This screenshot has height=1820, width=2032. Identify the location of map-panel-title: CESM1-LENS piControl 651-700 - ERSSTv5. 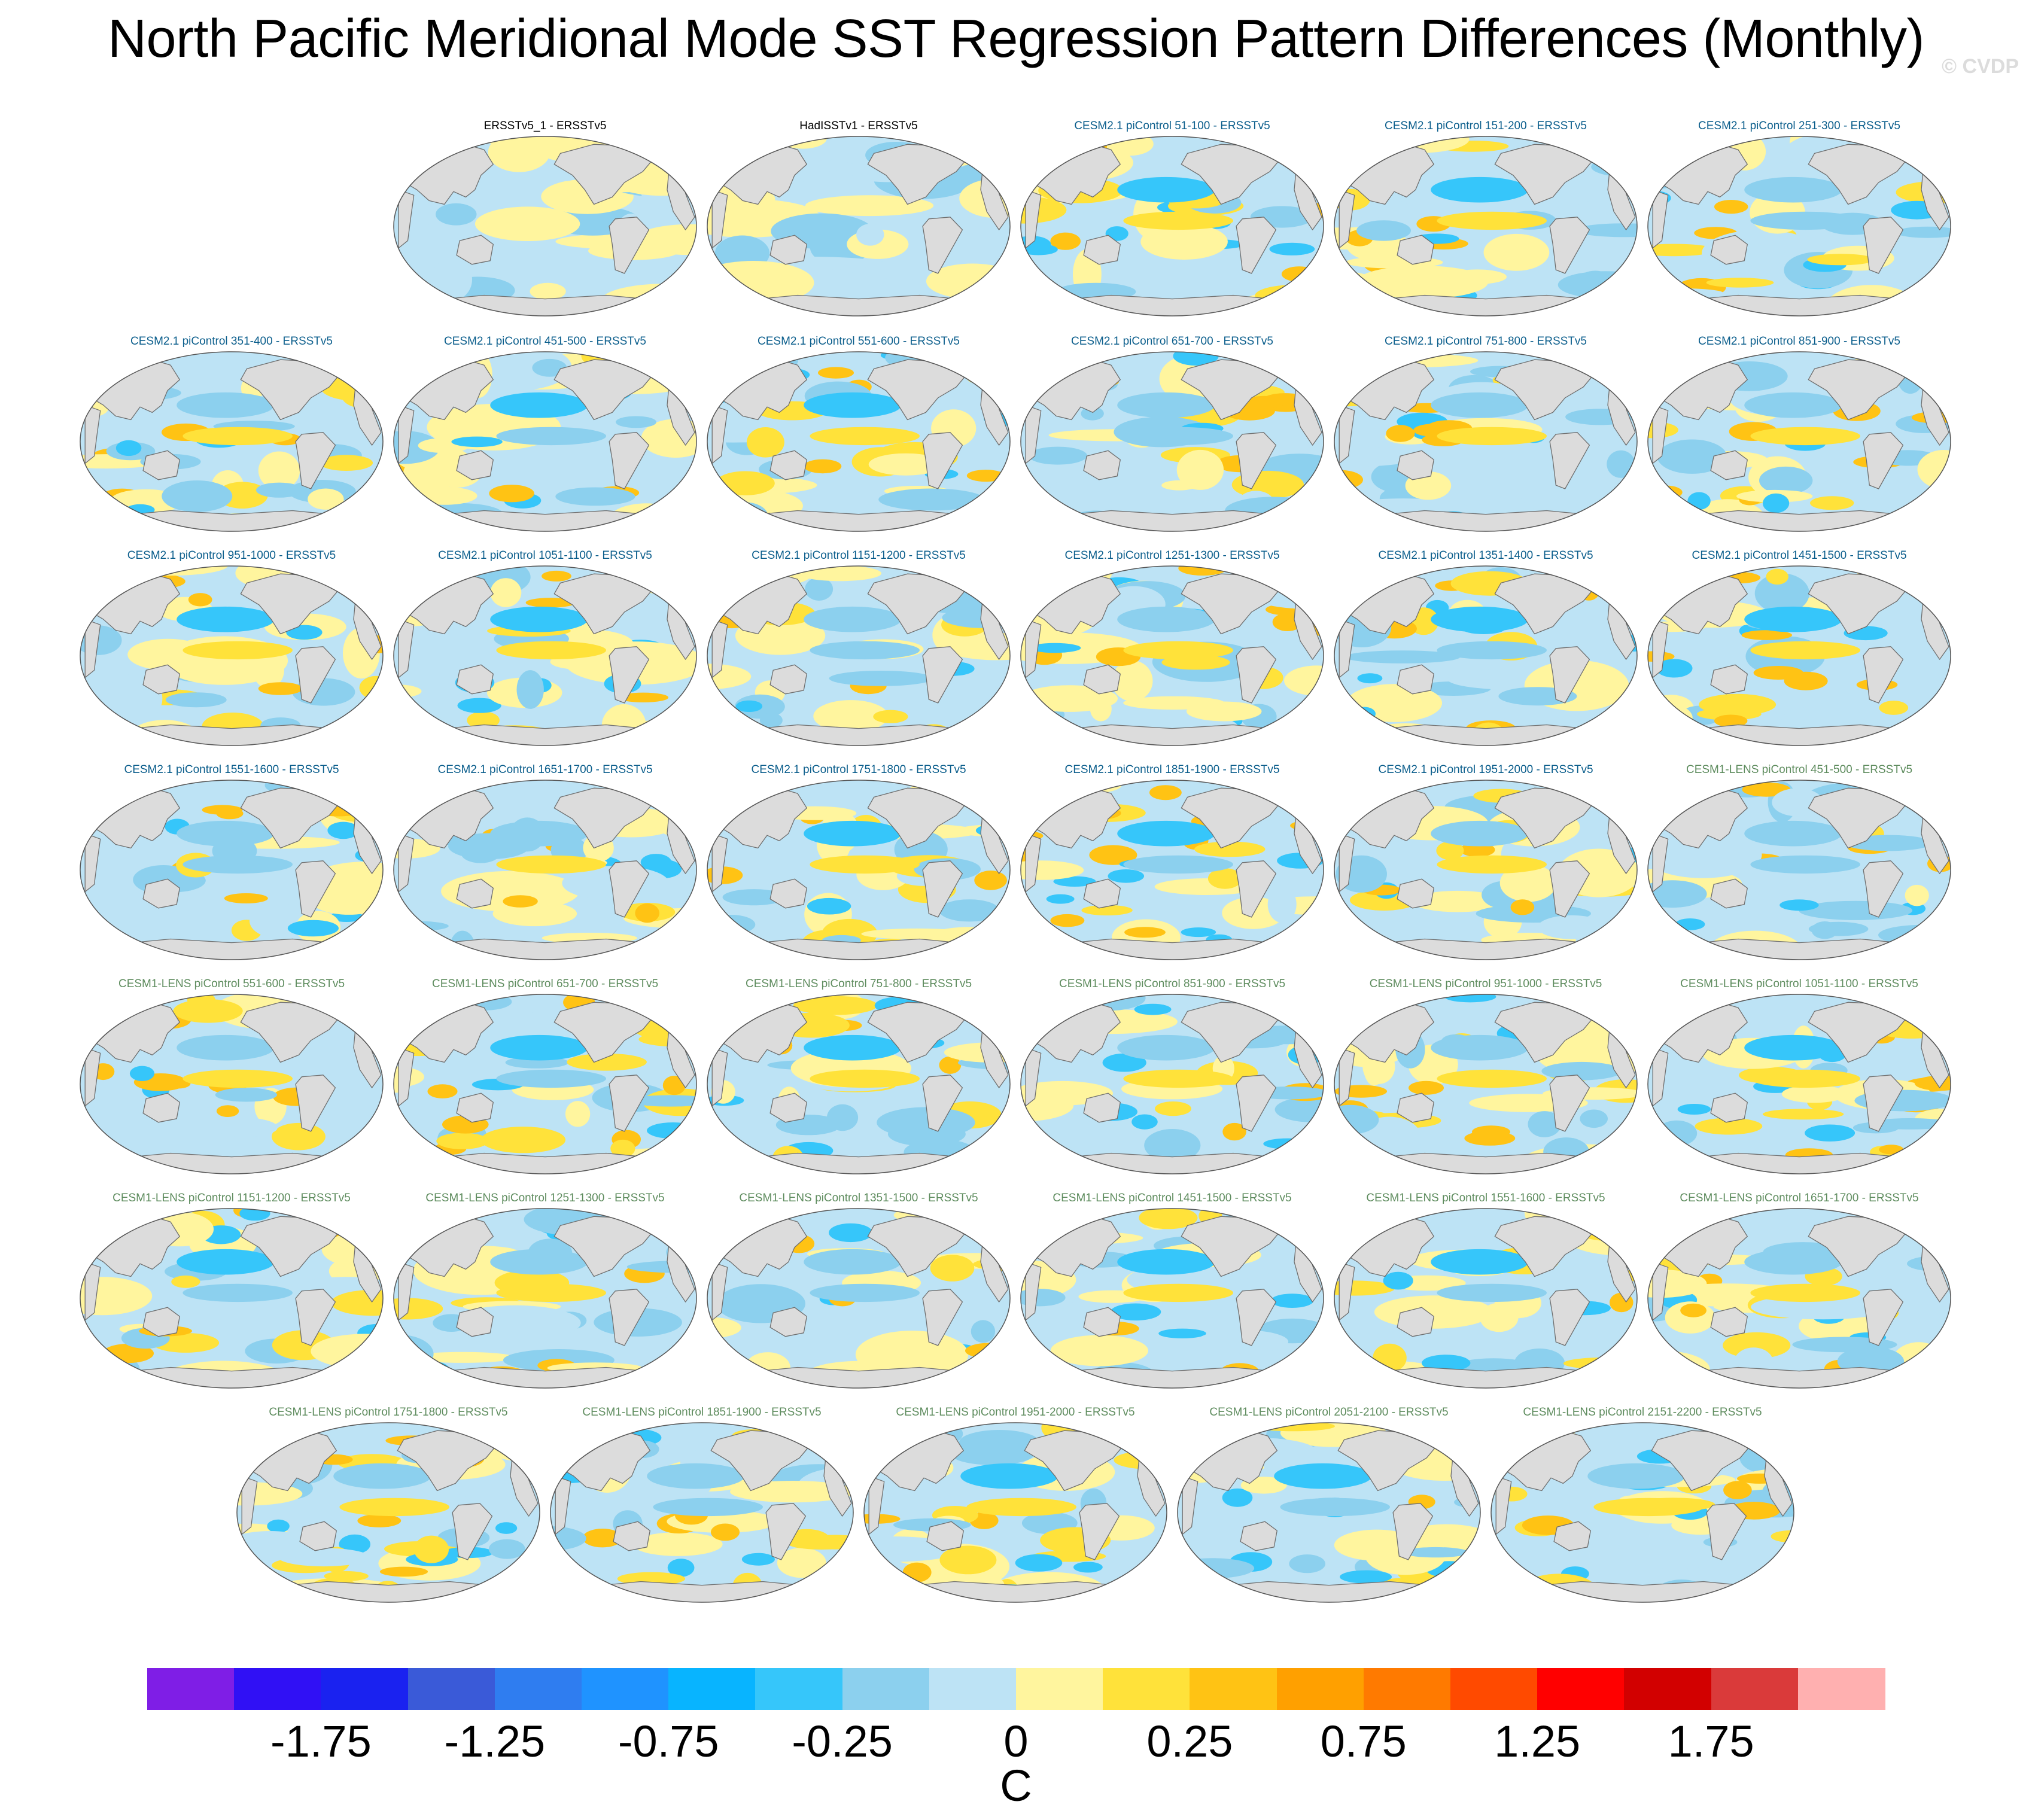
(545, 984).